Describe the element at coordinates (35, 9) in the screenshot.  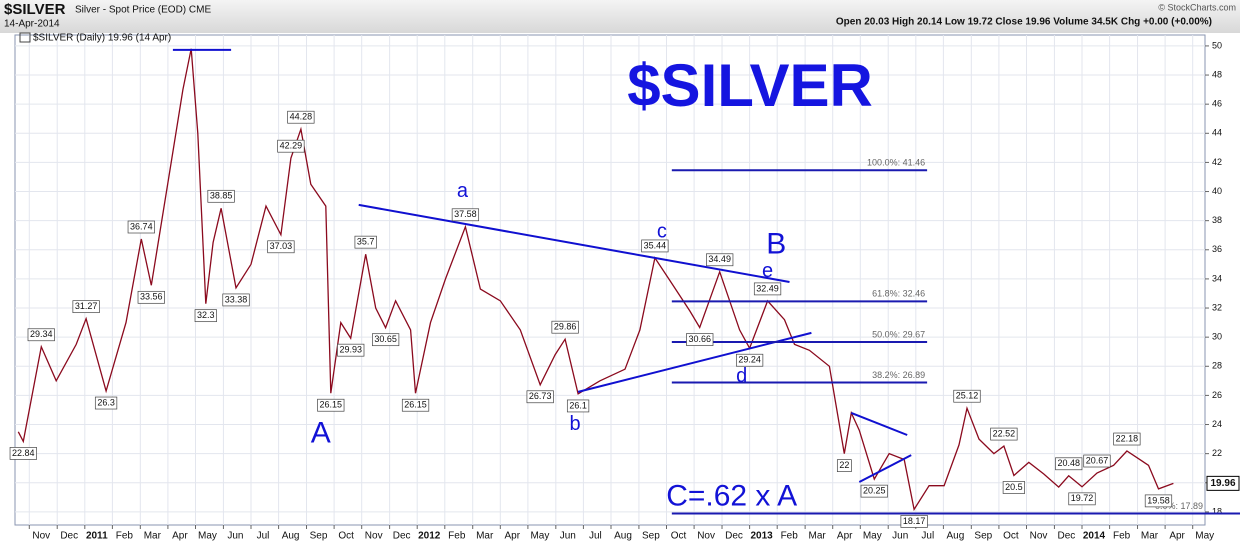
I see `symbol: $SILVER` at that location.